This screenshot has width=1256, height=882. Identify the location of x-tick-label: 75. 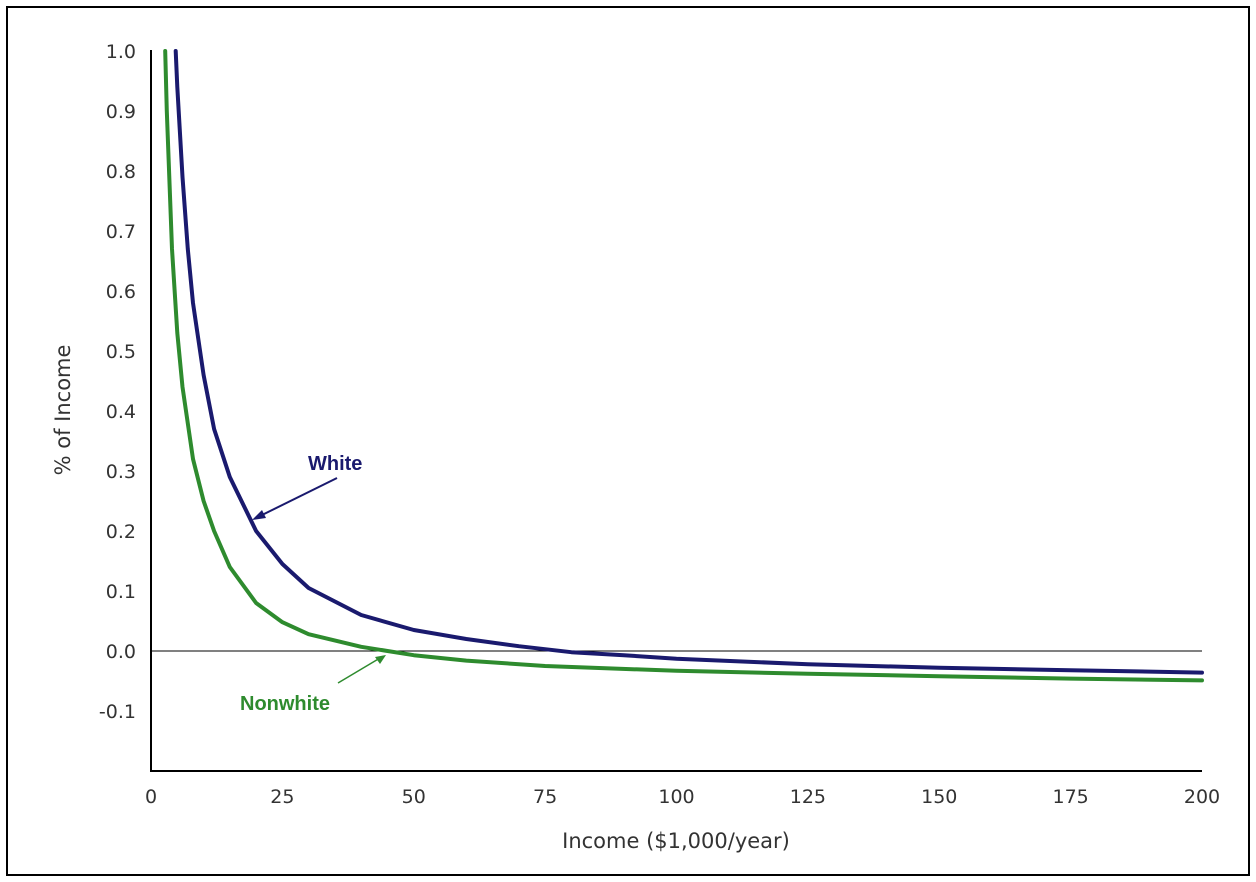
(545, 797).